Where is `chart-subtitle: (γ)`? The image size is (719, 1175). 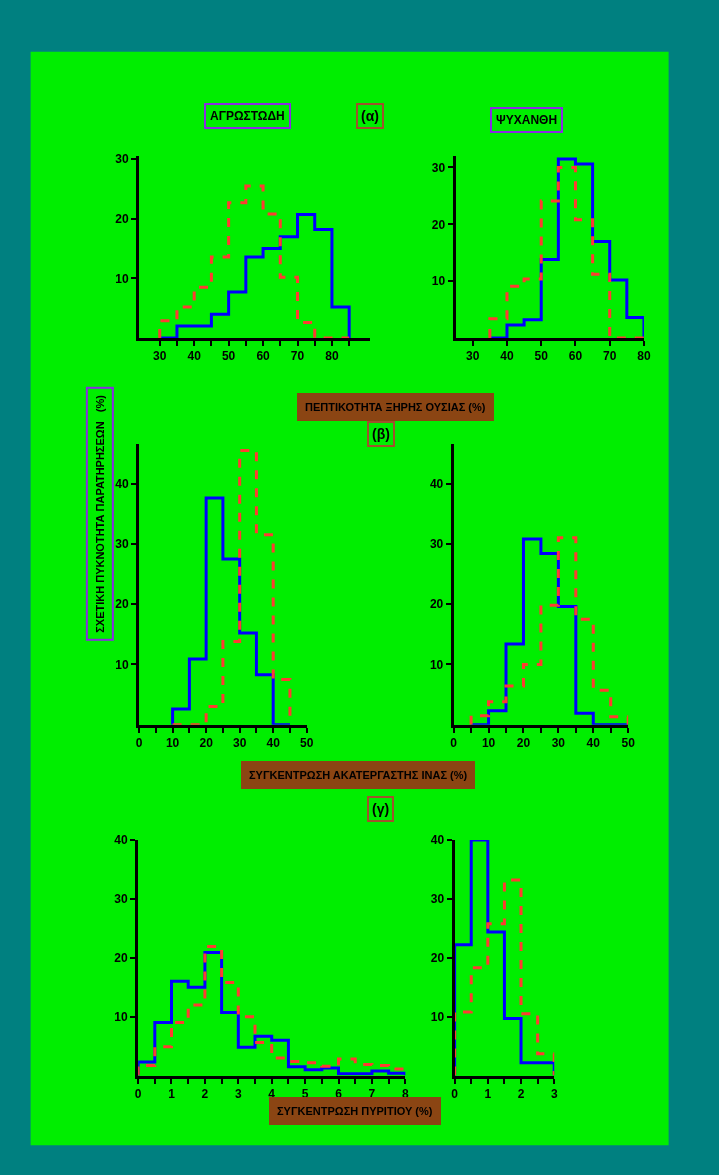
chart-subtitle: (γ) is located at coordinates (381, 809).